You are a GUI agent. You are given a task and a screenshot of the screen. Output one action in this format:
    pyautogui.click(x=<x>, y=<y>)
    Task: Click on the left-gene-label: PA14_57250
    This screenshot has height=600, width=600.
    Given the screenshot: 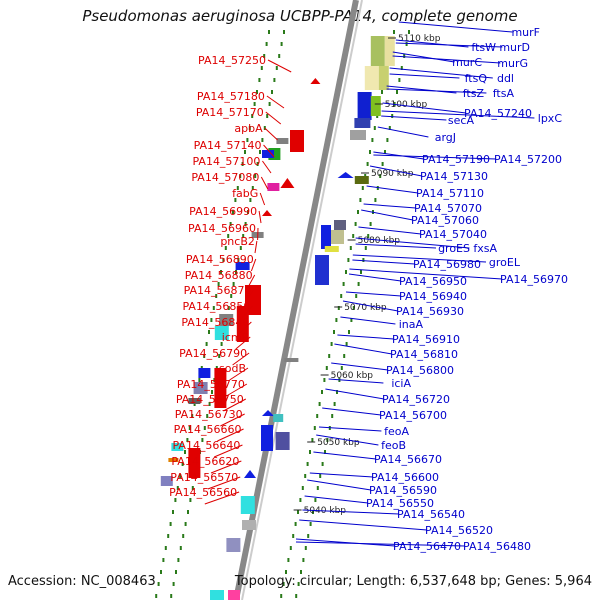 What is the action you would take?
    pyautogui.click(x=232, y=60)
    